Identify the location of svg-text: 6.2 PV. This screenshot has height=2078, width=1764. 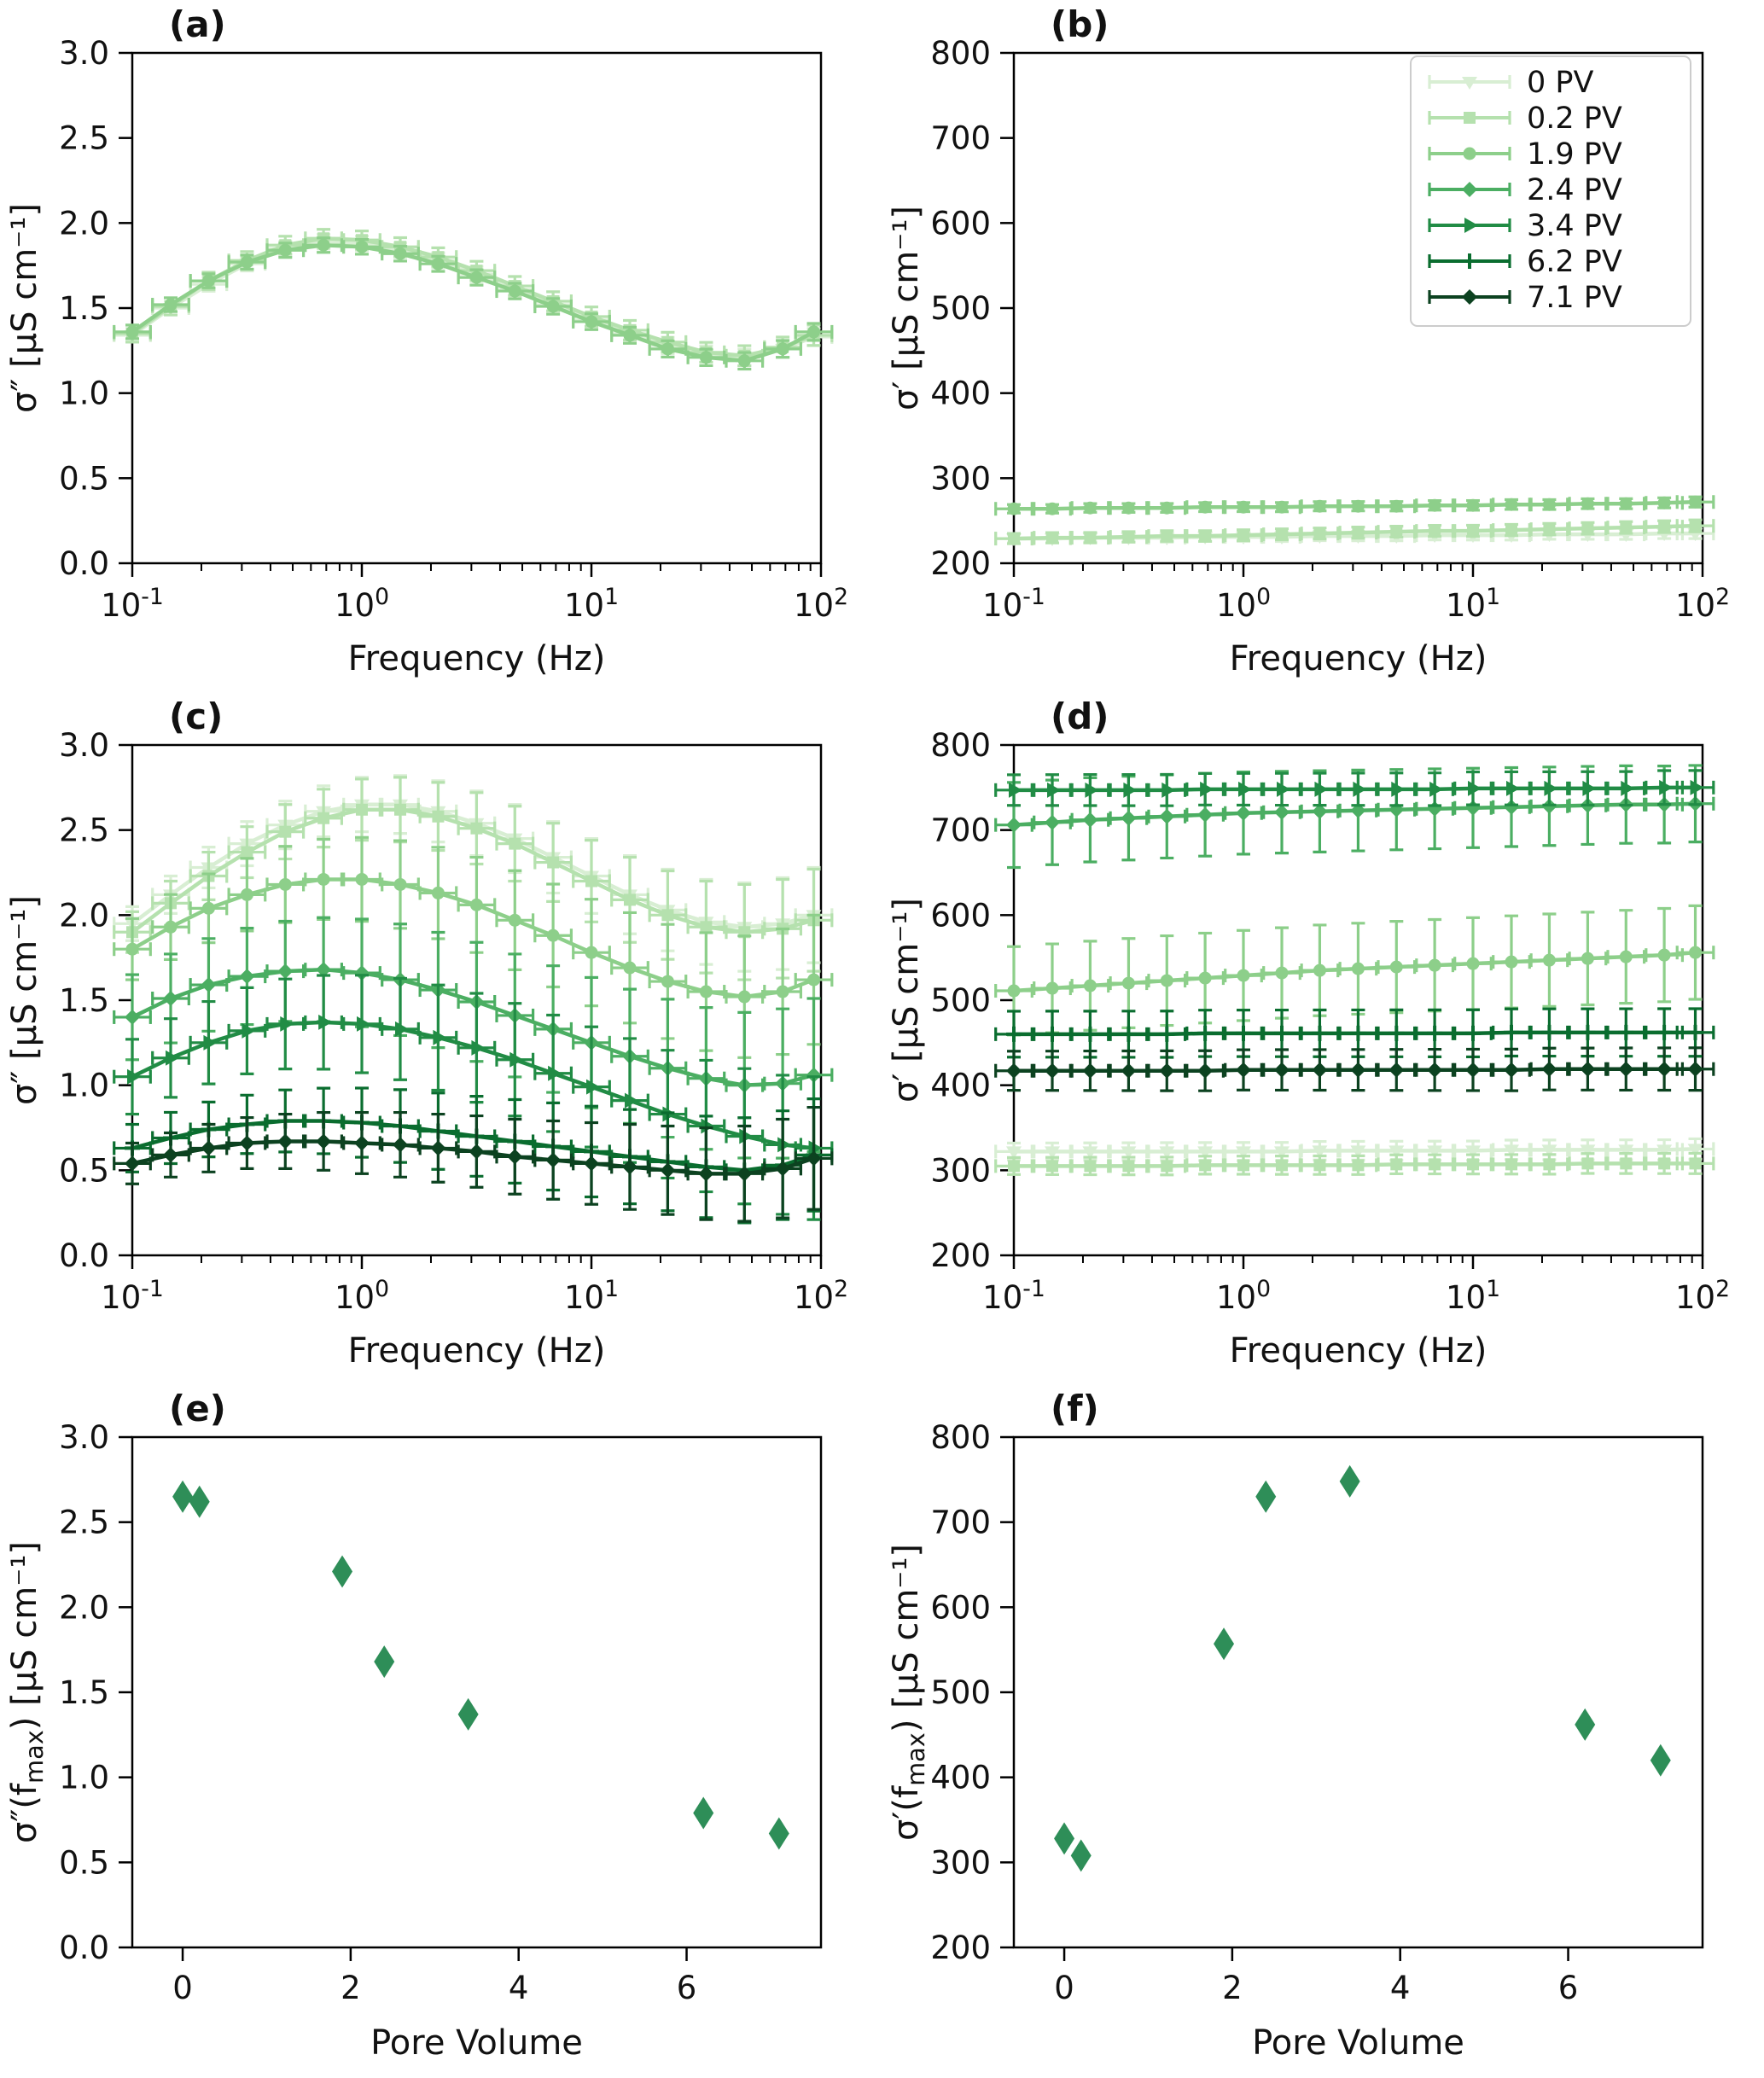
(1574, 262).